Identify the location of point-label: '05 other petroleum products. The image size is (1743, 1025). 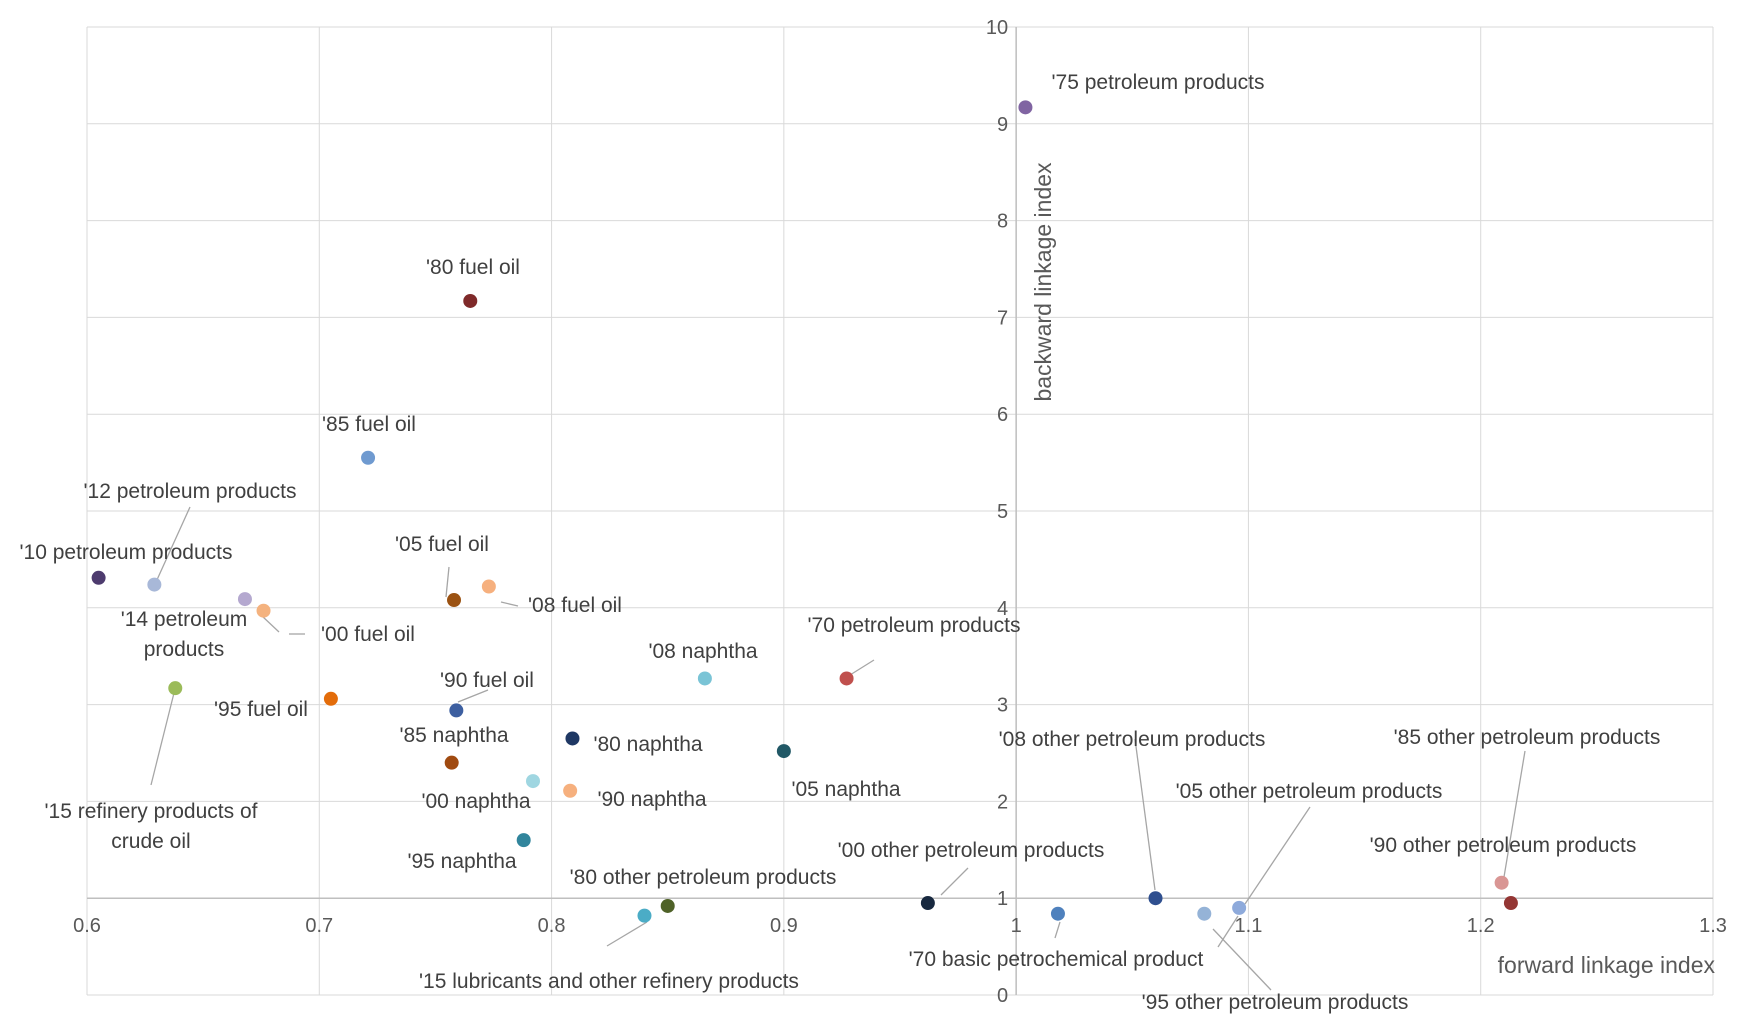
(1309, 791).